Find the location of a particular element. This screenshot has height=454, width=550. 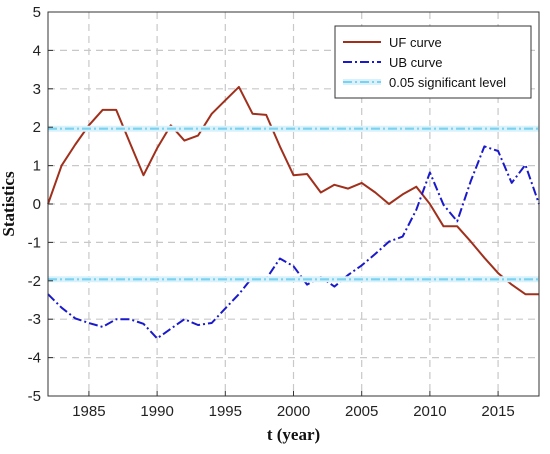

x-tick-label: 1990 is located at coordinates (156, 411).